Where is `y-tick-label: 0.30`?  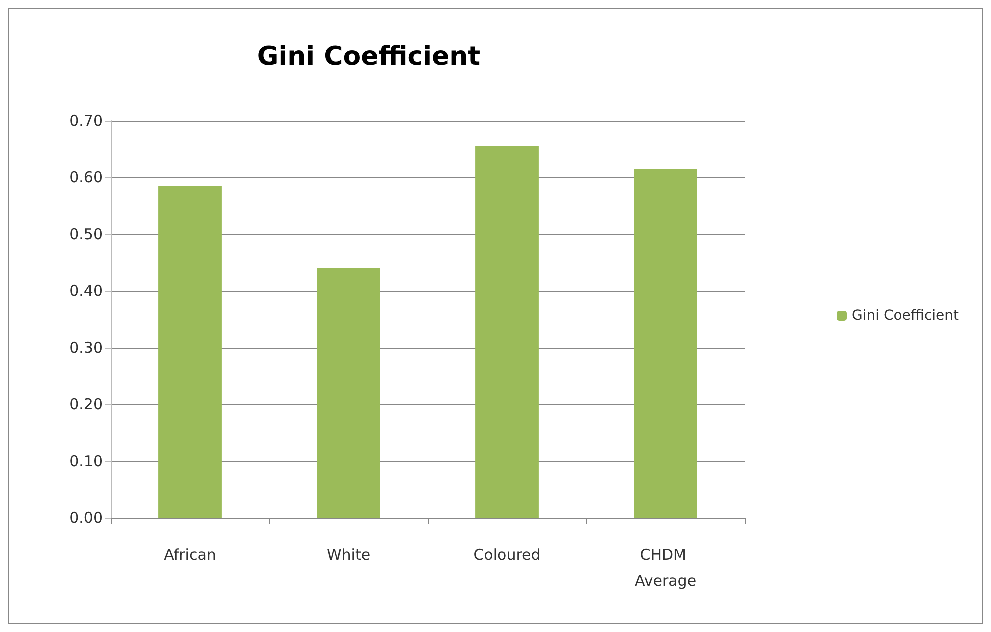 y-tick-label: 0.30 is located at coordinates (86, 347).